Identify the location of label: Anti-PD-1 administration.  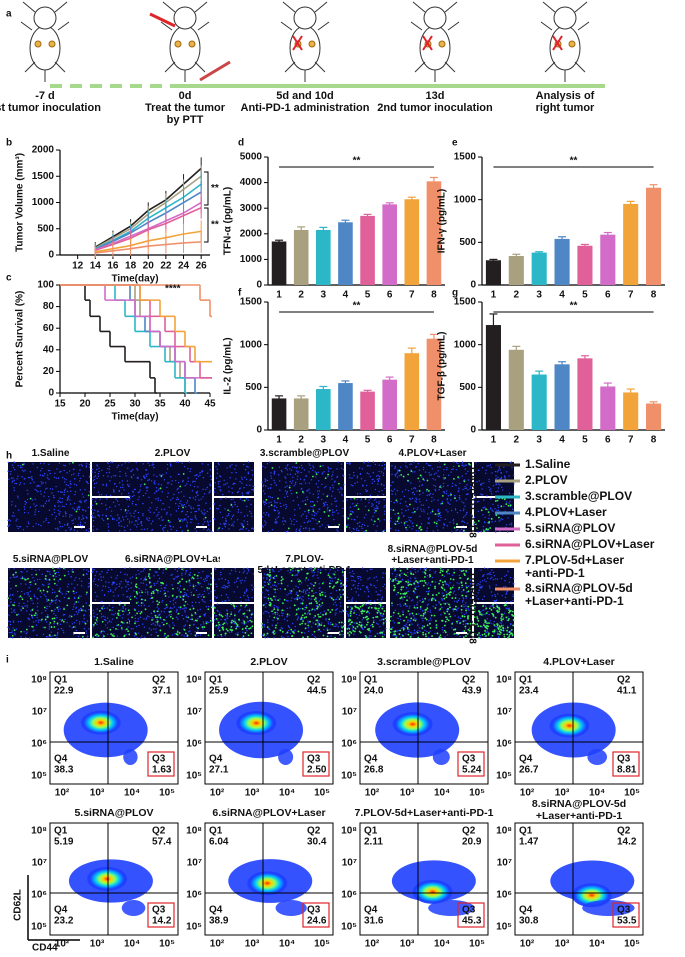
(305, 108).